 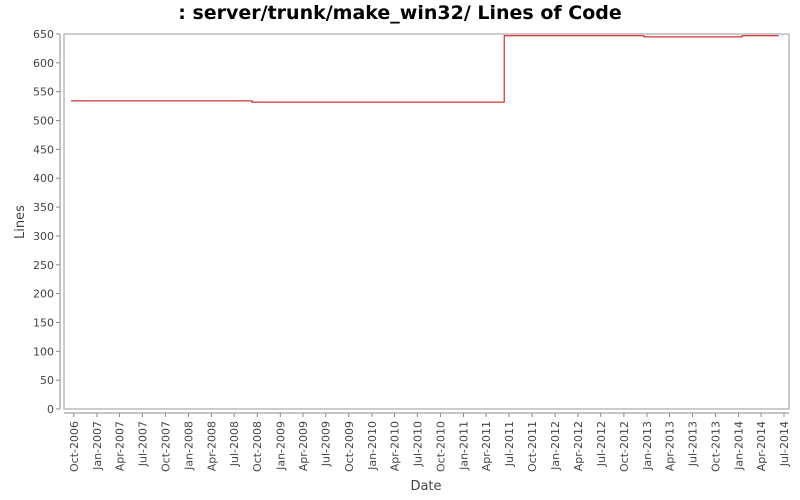 What do you see at coordinates (326, 444) in the screenshot?
I see `x-tick-label: Jul-2009` at bounding box center [326, 444].